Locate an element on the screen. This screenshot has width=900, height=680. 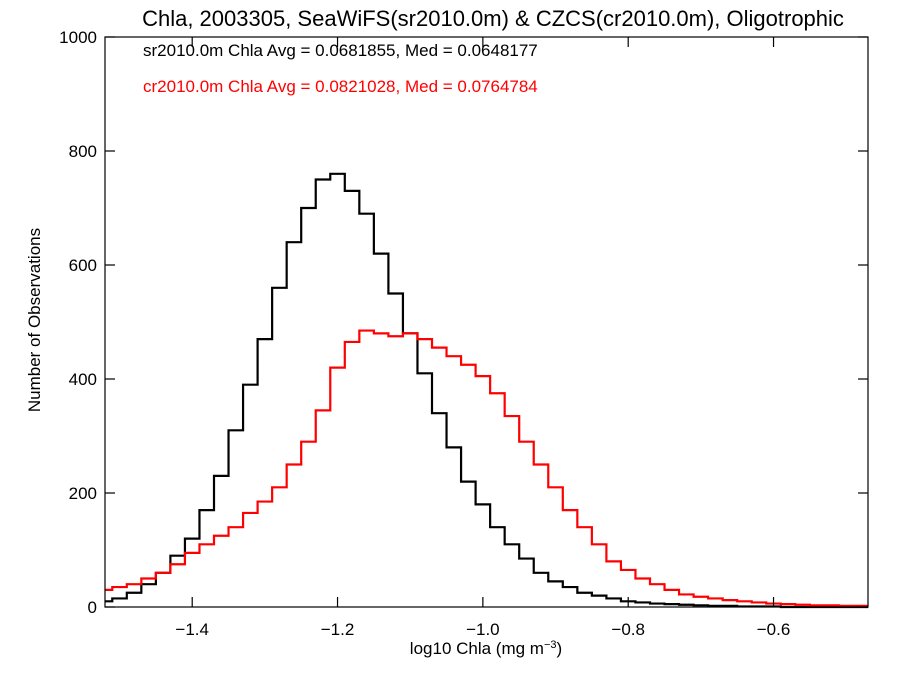
x-axis-label: log10 Chla (mg m−3) is located at coordinates (486, 648).